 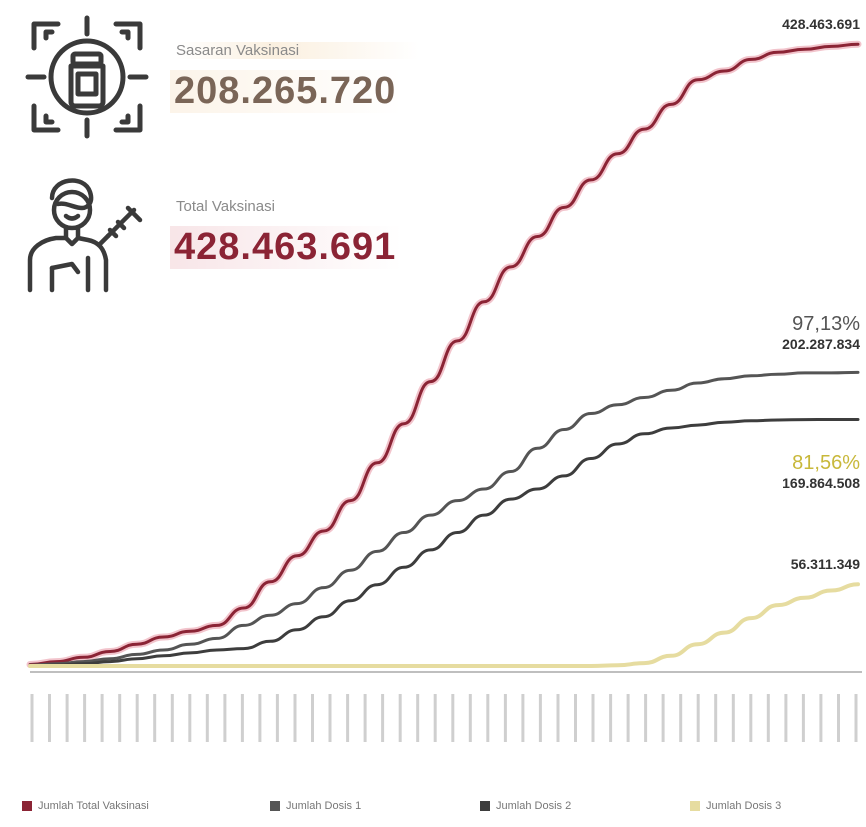 I want to click on legend-label-dose2: Jumlah Dosis 2, so click(x=534, y=806).